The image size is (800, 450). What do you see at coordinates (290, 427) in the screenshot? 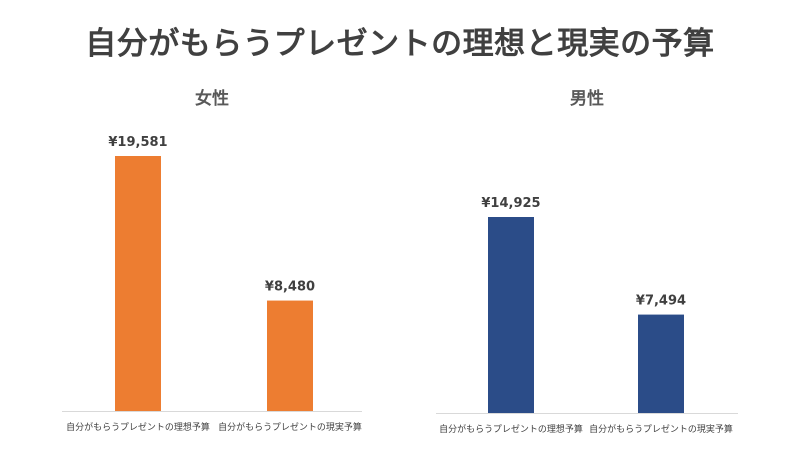
I see `female-category-label-2: 自分がもらうプレゼントの現実予算` at bounding box center [290, 427].